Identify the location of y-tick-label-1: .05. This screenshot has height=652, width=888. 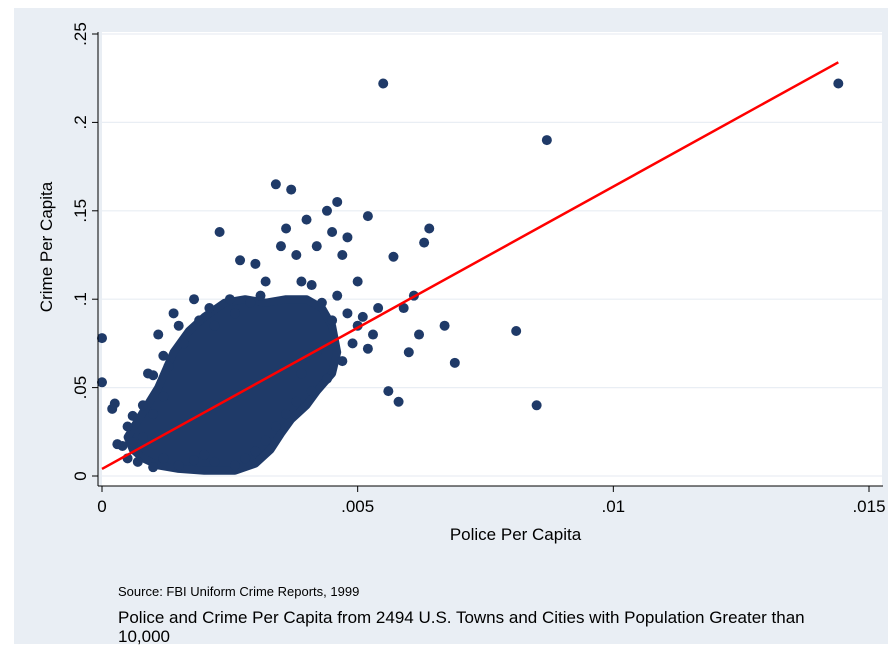
(80, 388).